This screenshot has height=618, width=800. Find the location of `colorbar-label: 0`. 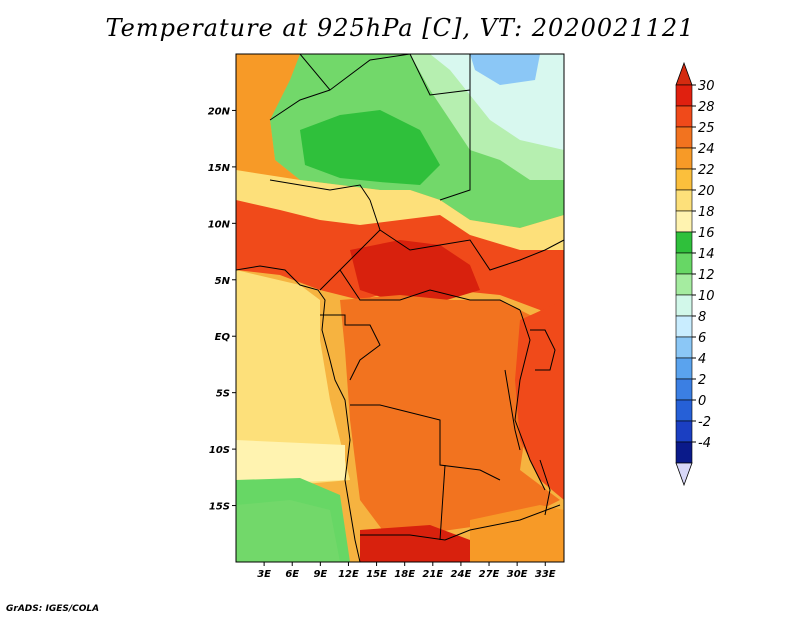

colorbar-label: 0 is located at coordinates (702, 401).